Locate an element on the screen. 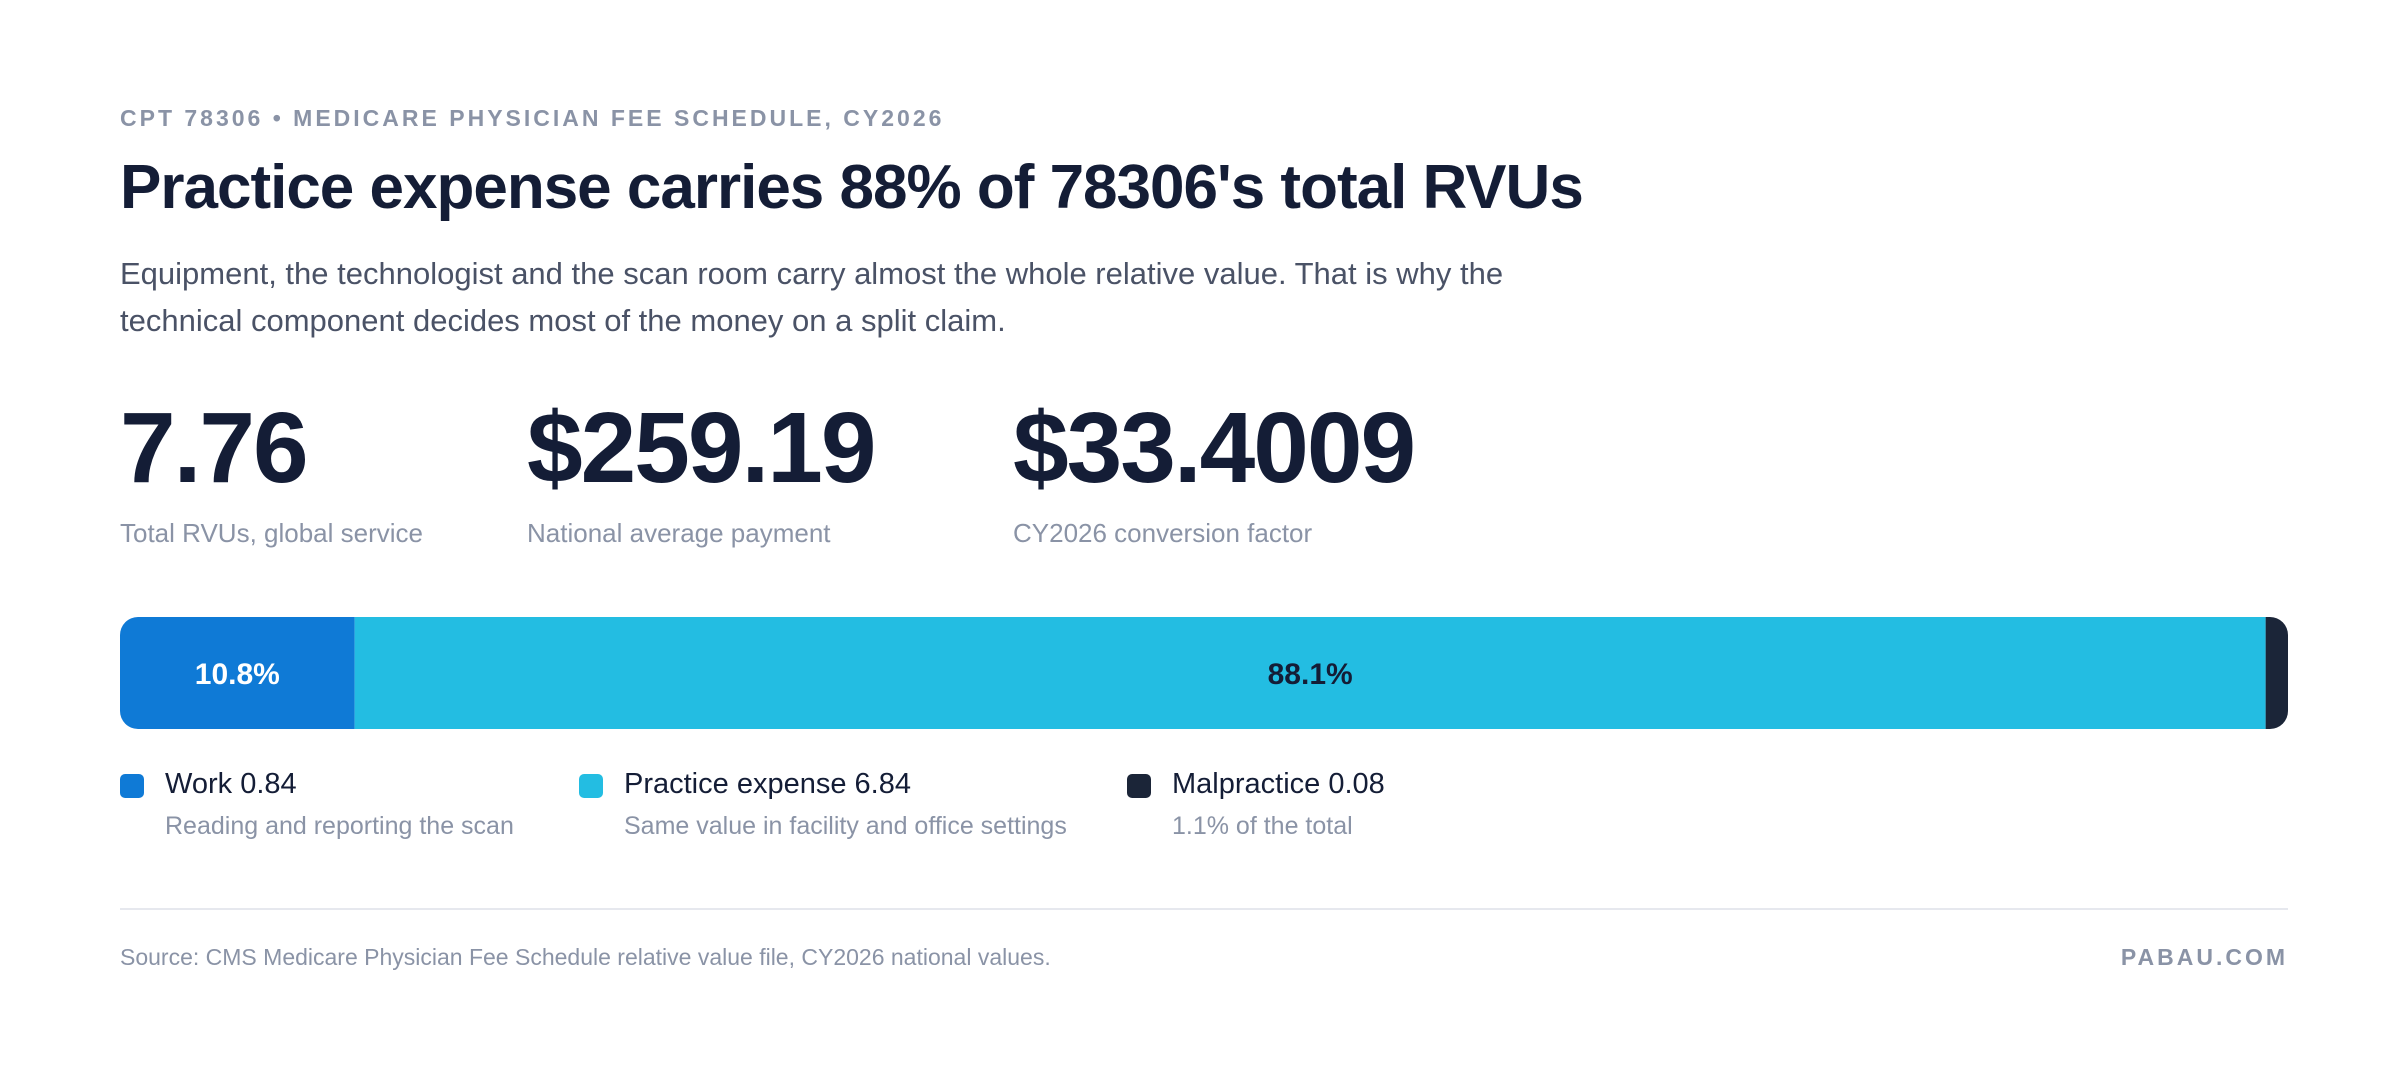 This screenshot has width=2400, height=1074. stat-value: $33.4009 is located at coordinates (1214, 448).